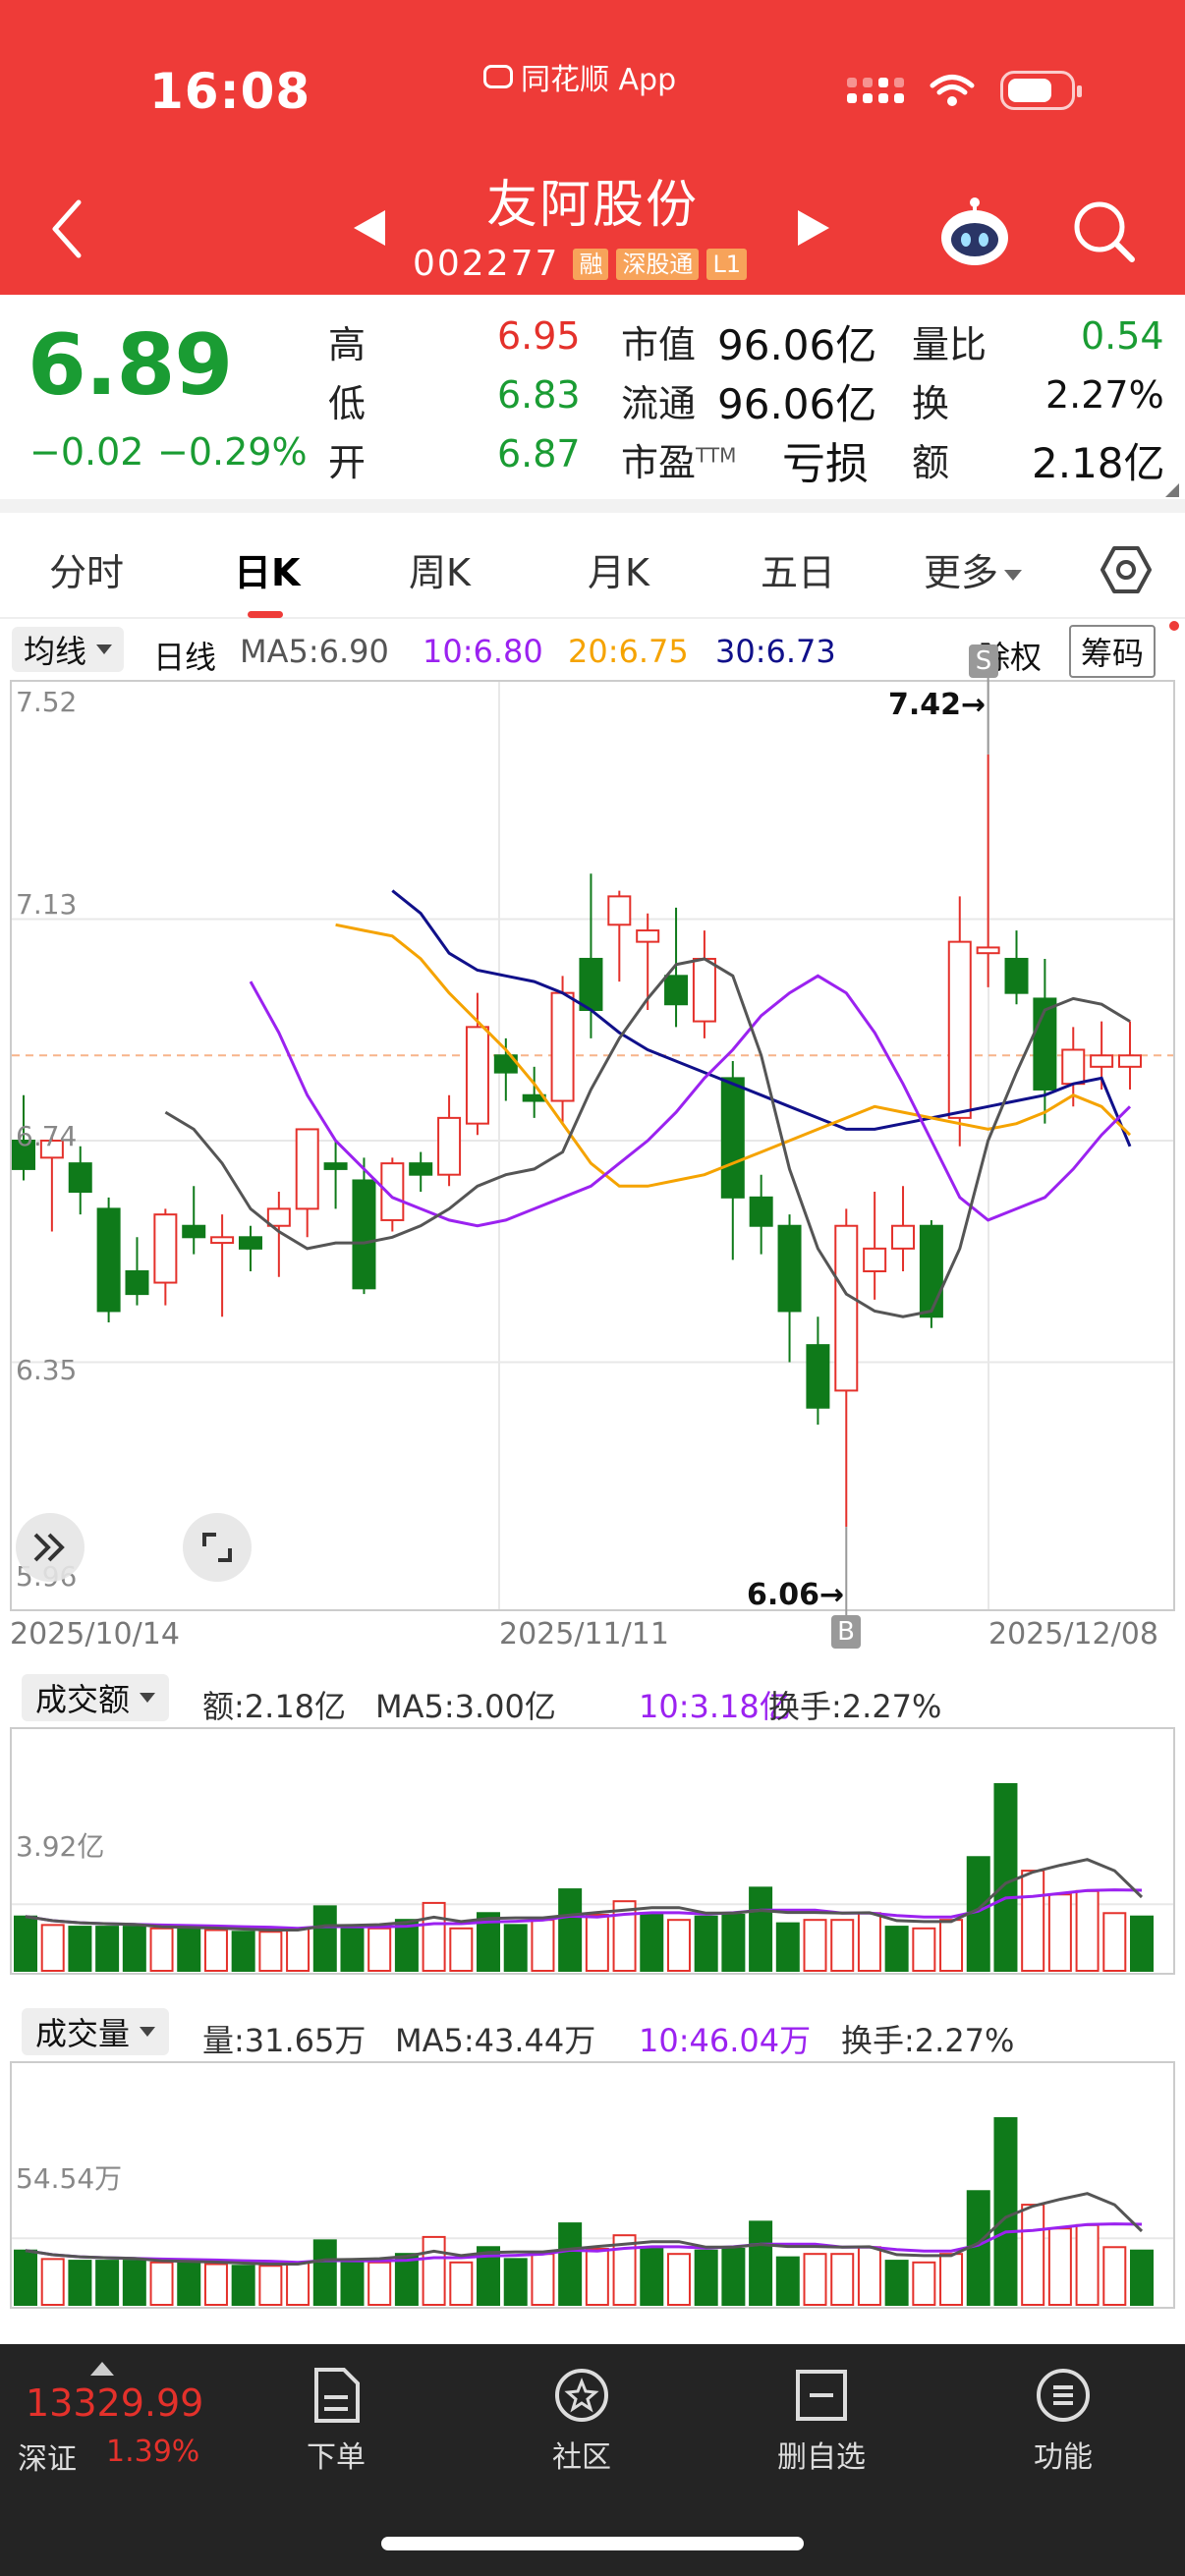  What do you see at coordinates (115, 2403) in the screenshot?
I see `index-value: 13329.99` at bounding box center [115, 2403].